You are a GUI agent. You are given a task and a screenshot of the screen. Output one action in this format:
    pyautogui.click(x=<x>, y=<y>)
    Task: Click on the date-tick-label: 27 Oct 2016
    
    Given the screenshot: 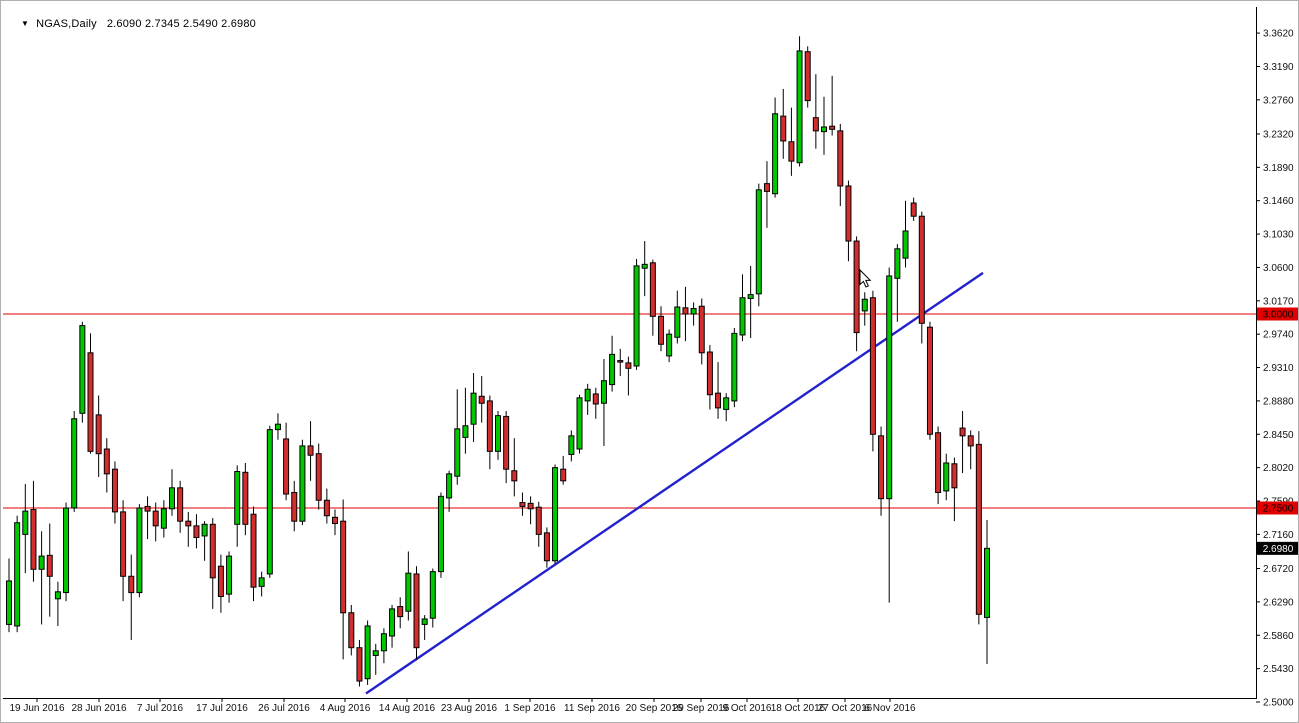 What is the action you would take?
    pyautogui.click(x=845, y=708)
    